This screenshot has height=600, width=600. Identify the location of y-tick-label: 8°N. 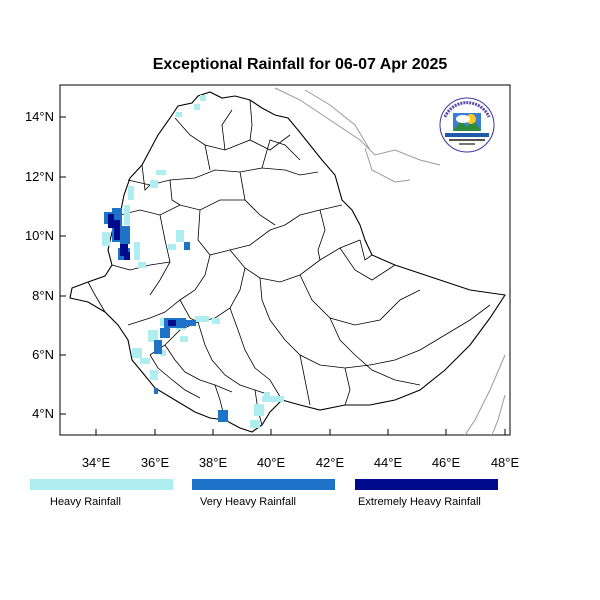
(43, 295).